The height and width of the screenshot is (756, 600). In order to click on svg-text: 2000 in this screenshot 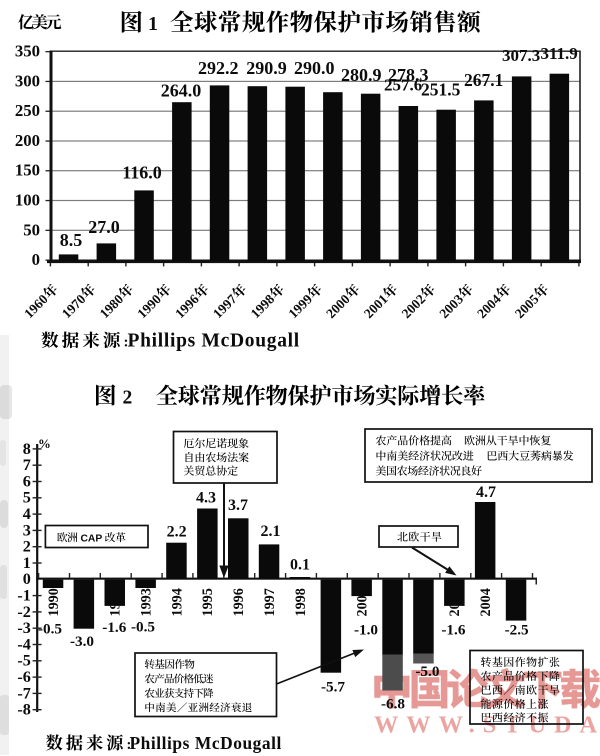, I will do `click(338, 306)`.